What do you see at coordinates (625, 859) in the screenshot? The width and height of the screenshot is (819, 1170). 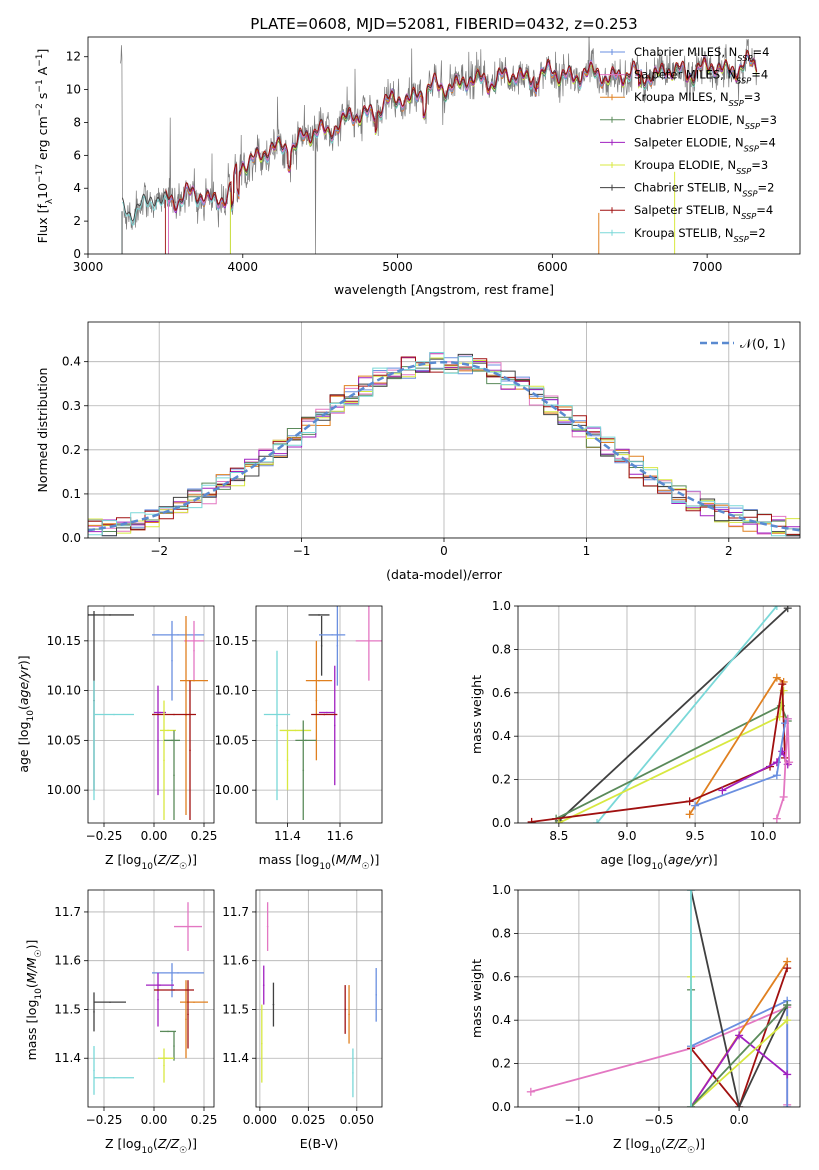 I see `label-part: age [log` at bounding box center [625, 859].